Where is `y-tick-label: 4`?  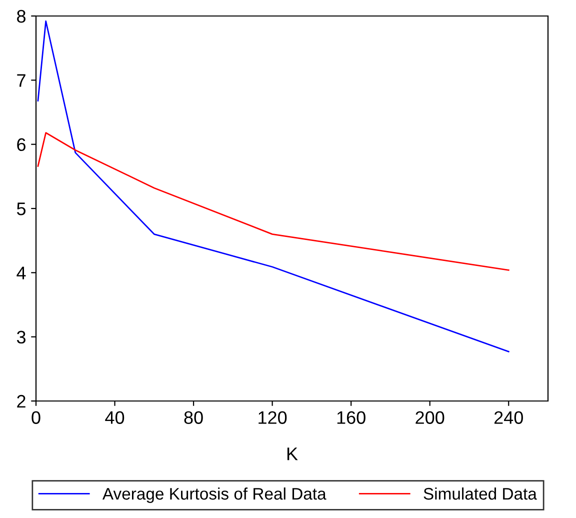 y-tick-label: 4 is located at coordinates (21, 273).